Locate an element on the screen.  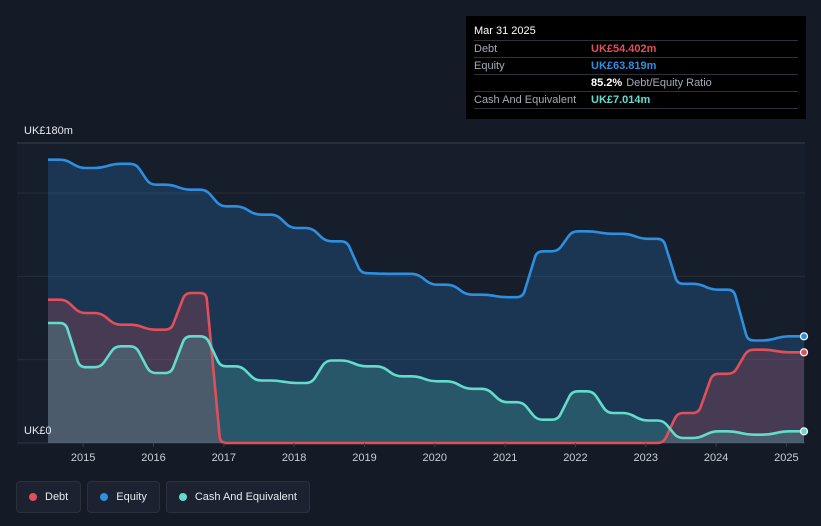
tooltip-ratio-label: Debt/Equity Ratio is located at coordinates (669, 83).